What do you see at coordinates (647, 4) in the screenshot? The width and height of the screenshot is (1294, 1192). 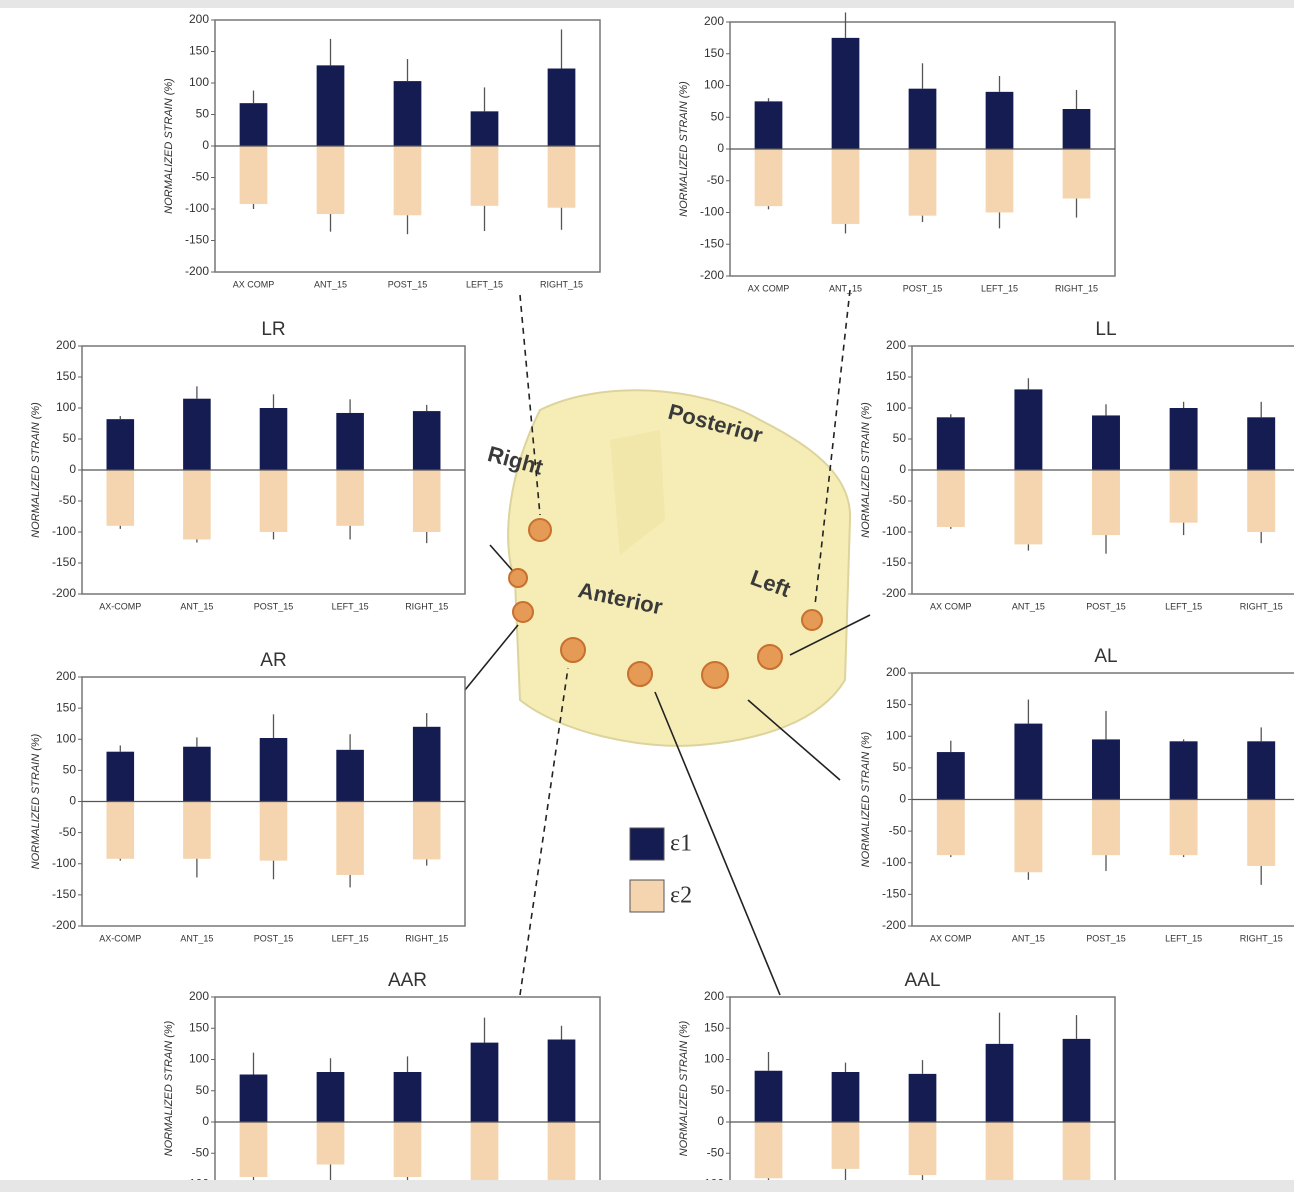 I see `top-strip` at bounding box center [647, 4].